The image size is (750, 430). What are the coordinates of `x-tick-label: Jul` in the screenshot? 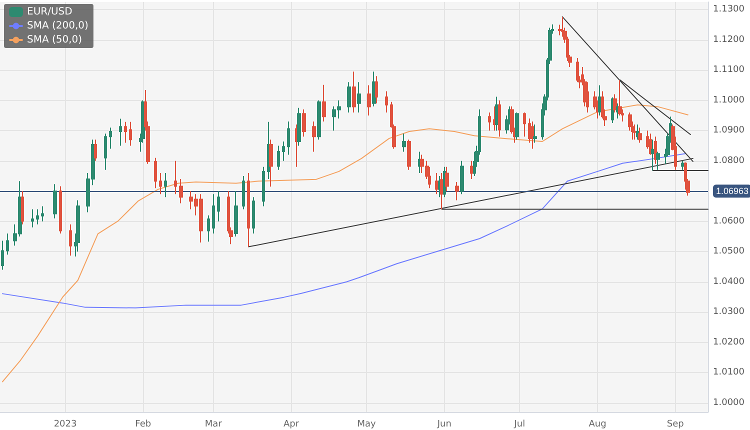 It's located at (519, 425).